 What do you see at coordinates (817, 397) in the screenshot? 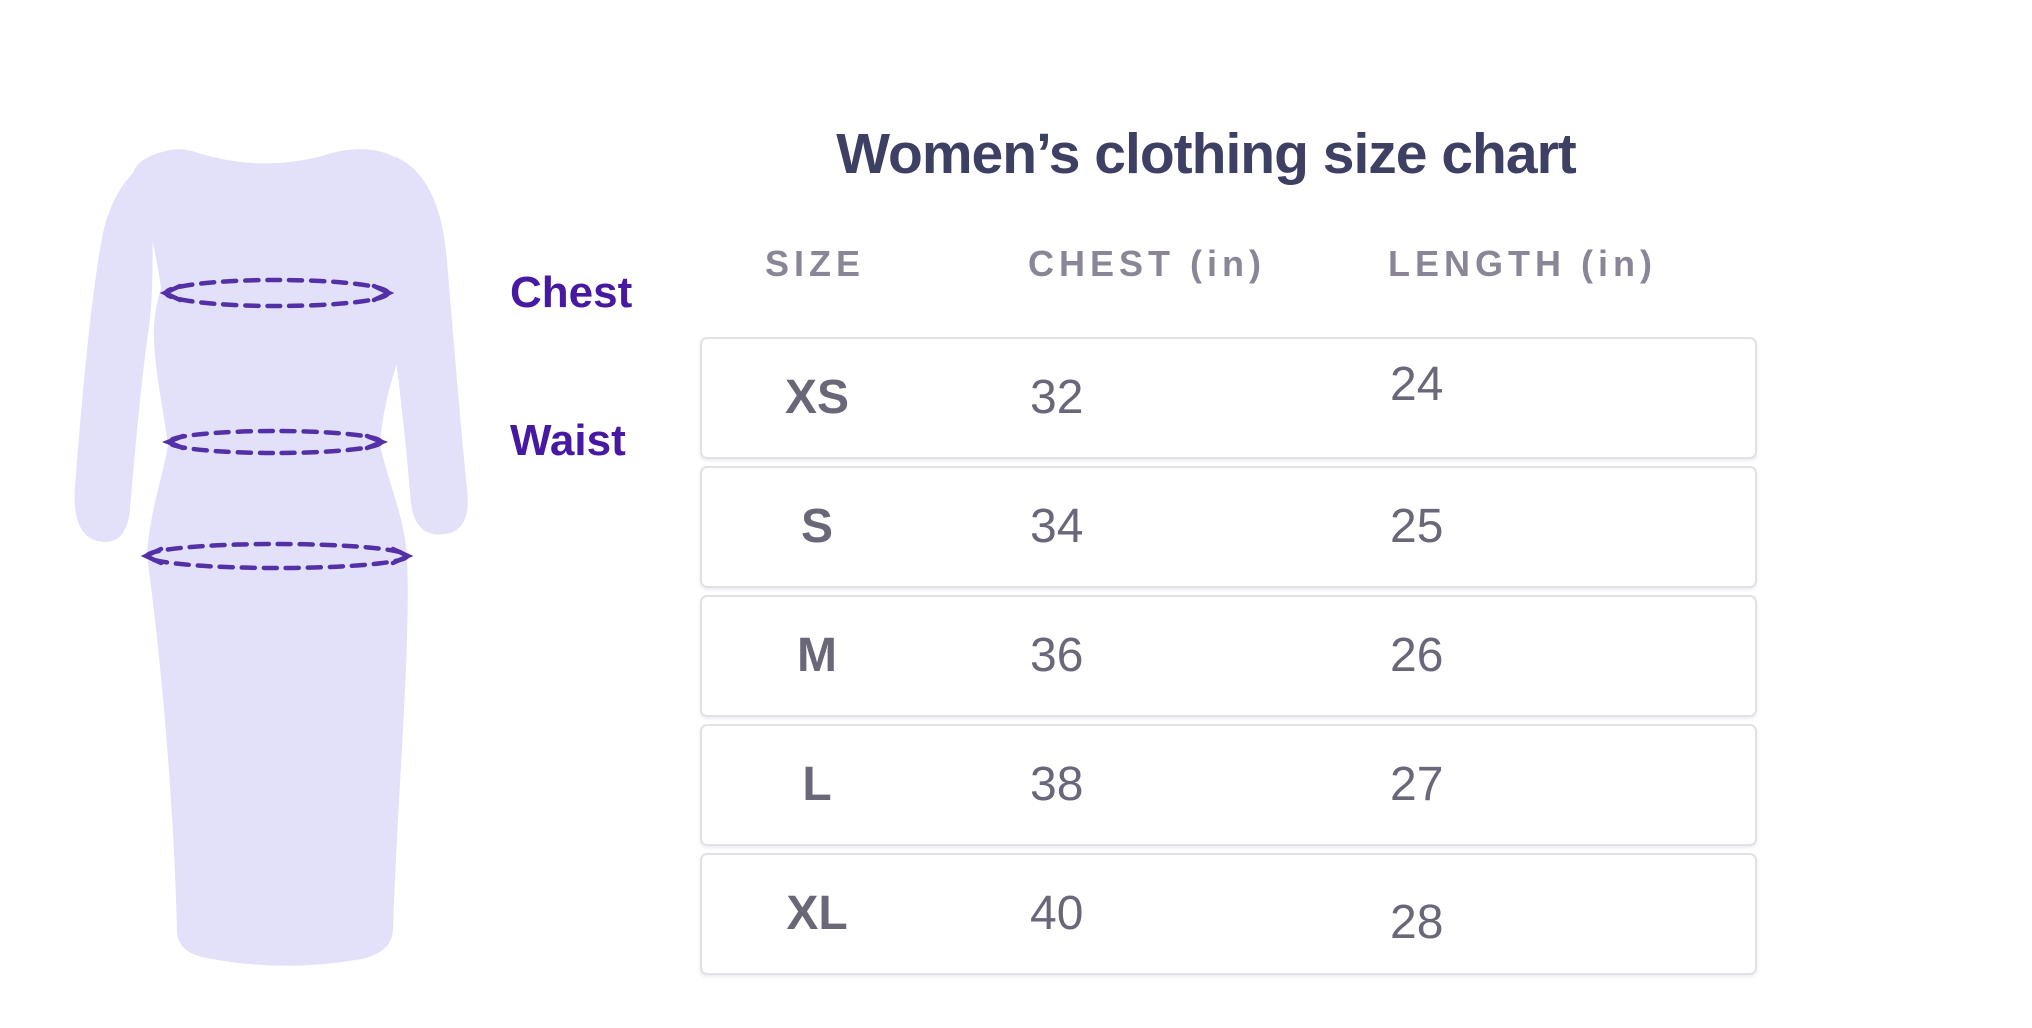
I see `size-cell: XS` at bounding box center [817, 397].